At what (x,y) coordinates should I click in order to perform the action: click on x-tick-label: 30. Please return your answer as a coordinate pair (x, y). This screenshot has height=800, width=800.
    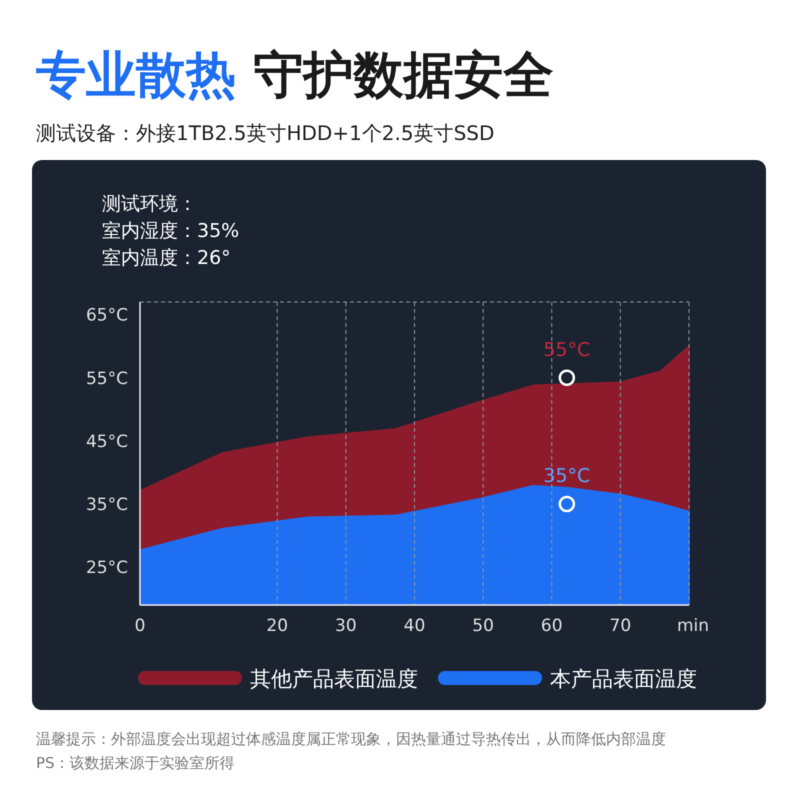
    Looking at the image, I should click on (346, 626).